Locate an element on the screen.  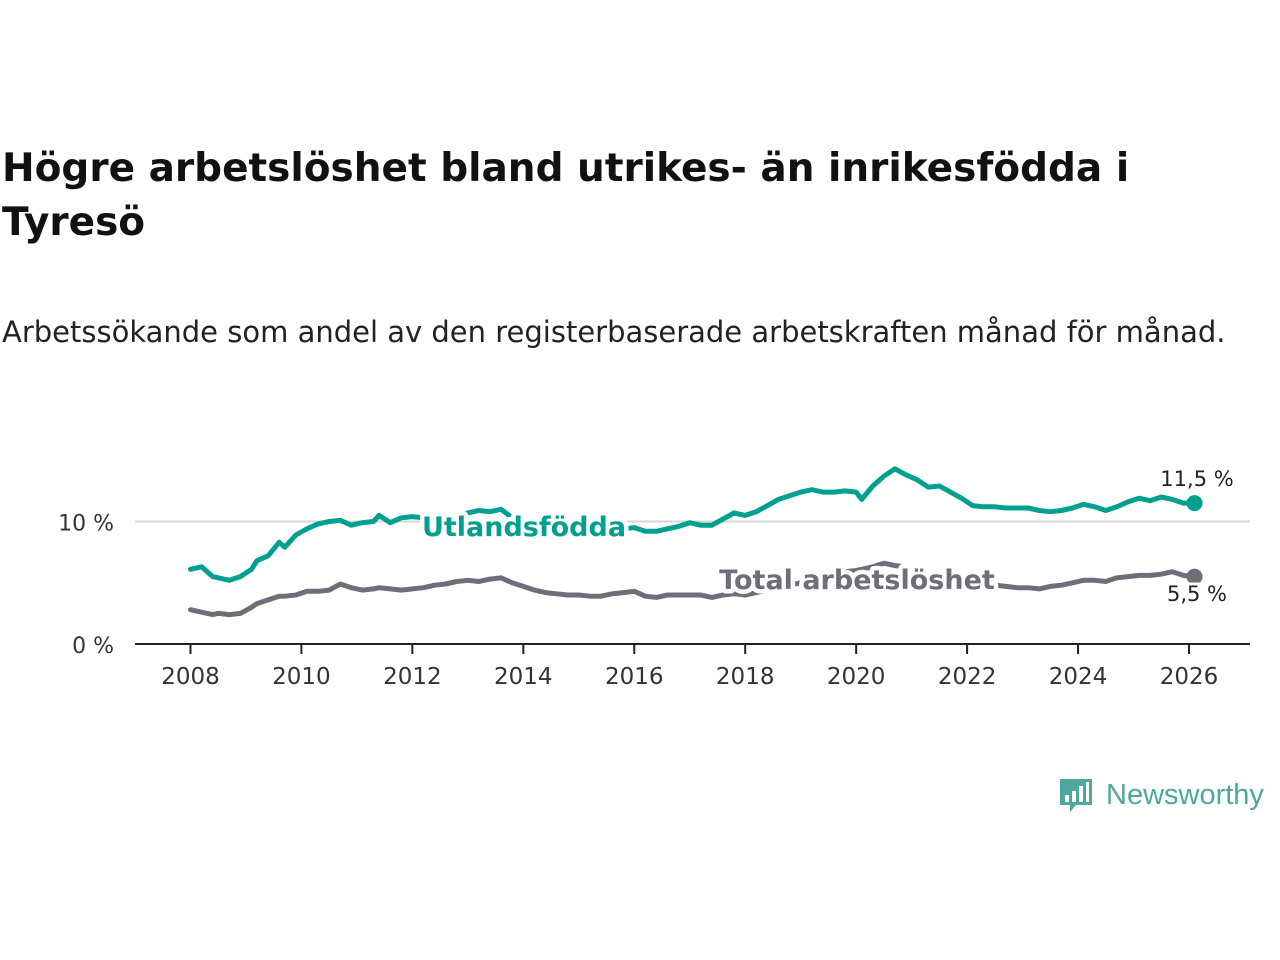
series-label-total: Total arbetslöshet is located at coordinates (857, 580).